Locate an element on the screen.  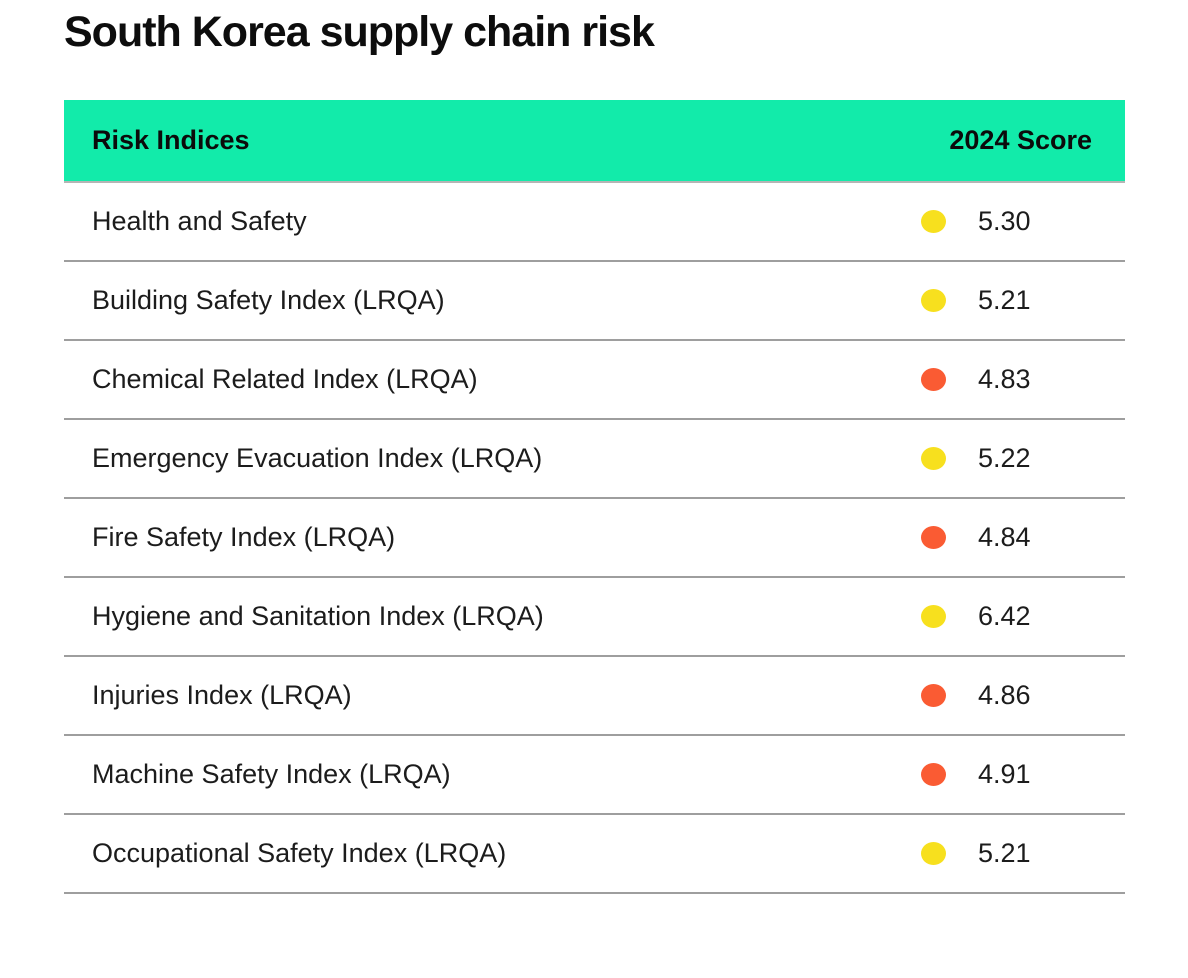
risk-index-label: Machine Safety Index (LRQA) is located at coordinates (271, 774).